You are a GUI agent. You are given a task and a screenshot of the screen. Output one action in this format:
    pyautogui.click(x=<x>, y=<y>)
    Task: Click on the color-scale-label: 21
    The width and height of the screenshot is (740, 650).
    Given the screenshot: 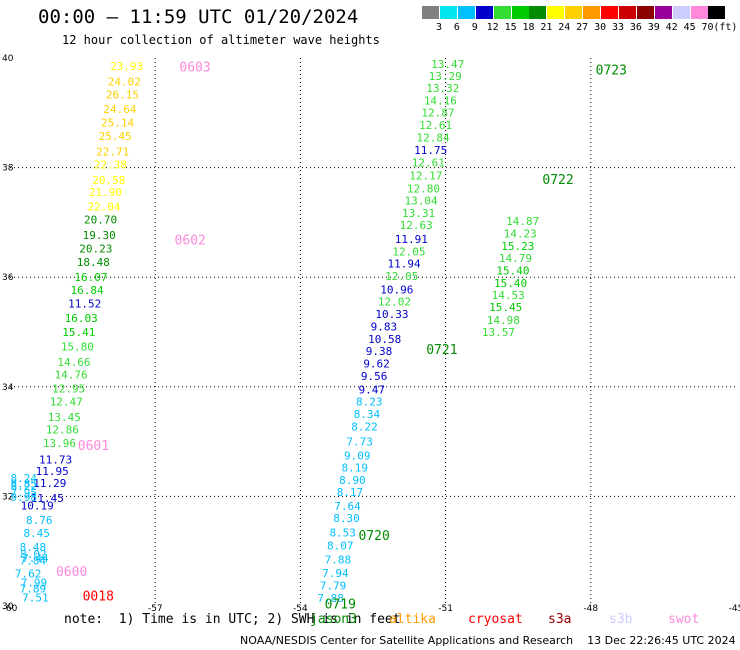 What is the action you would take?
    pyautogui.click(x=546, y=27)
    